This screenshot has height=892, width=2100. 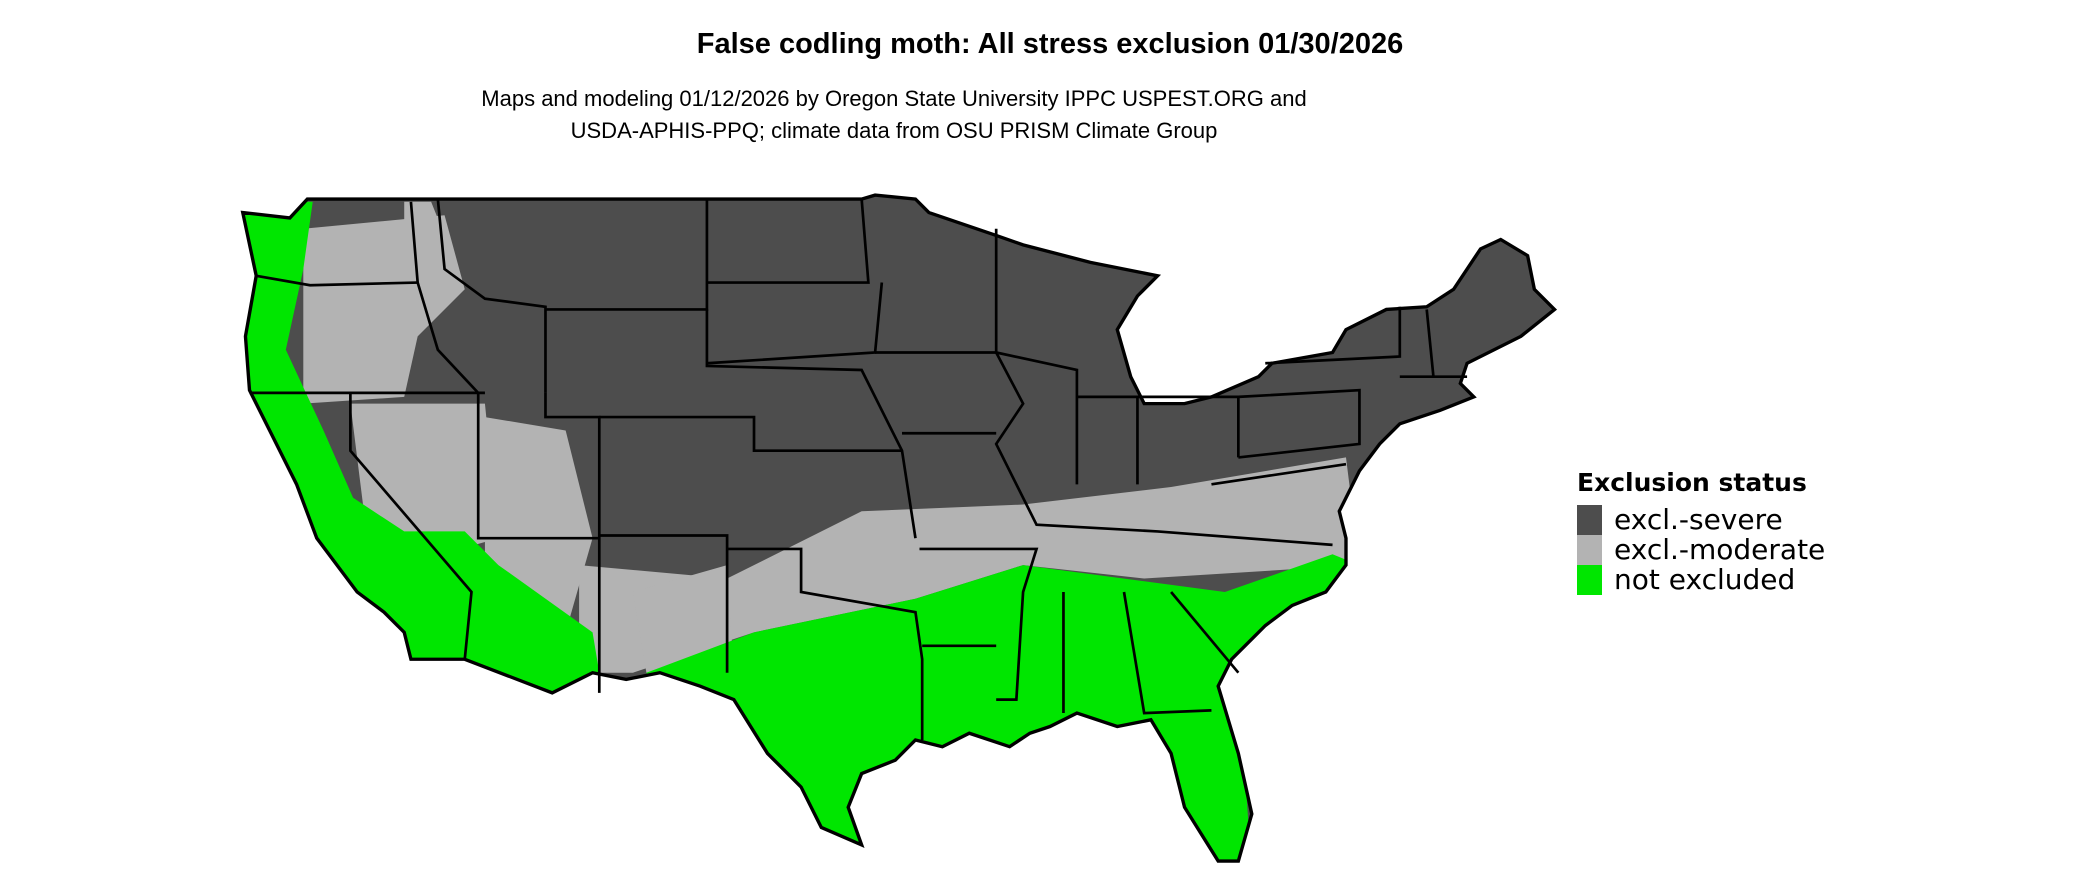 I want to click on legend-item-not-excluded: not excluded, so click(x=1701, y=580).